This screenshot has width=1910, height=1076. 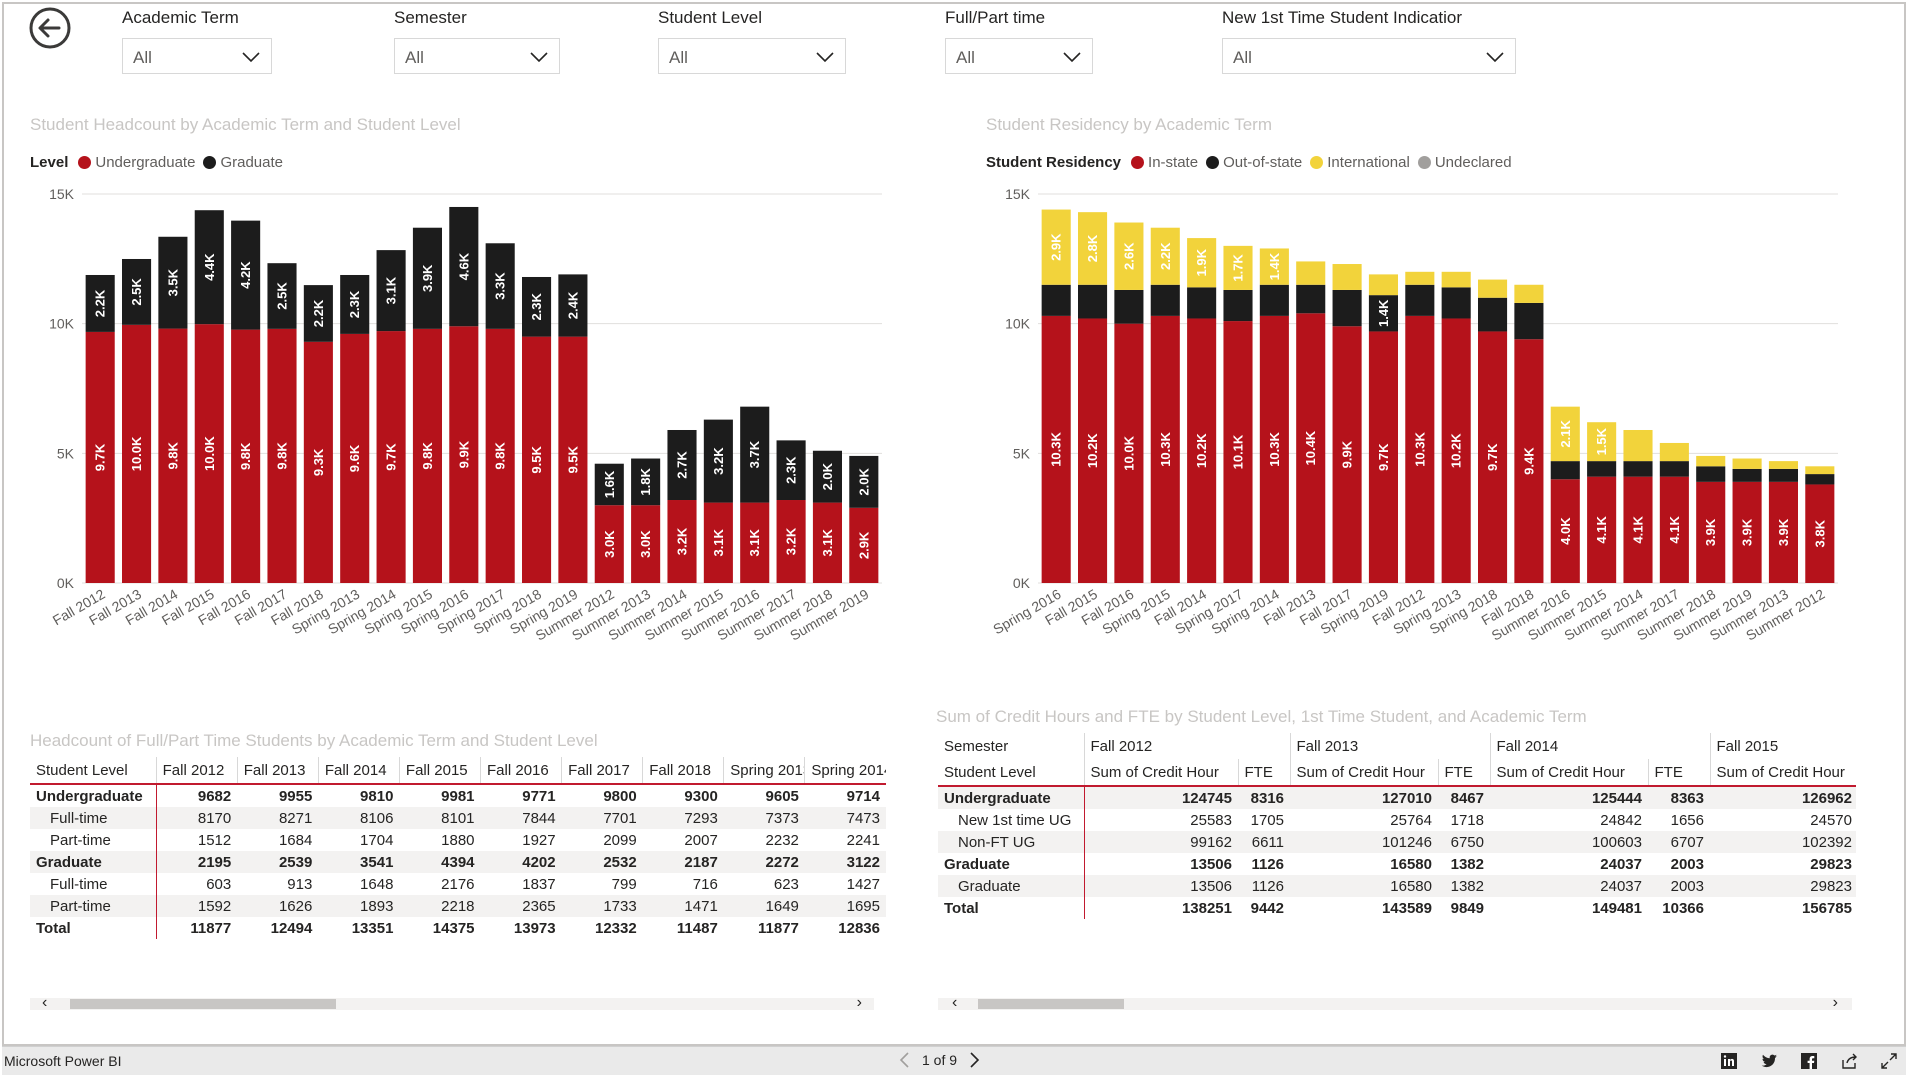 What do you see at coordinates (358, 771) in the screenshot?
I see `column-header: Fall 2014` at bounding box center [358, 771].